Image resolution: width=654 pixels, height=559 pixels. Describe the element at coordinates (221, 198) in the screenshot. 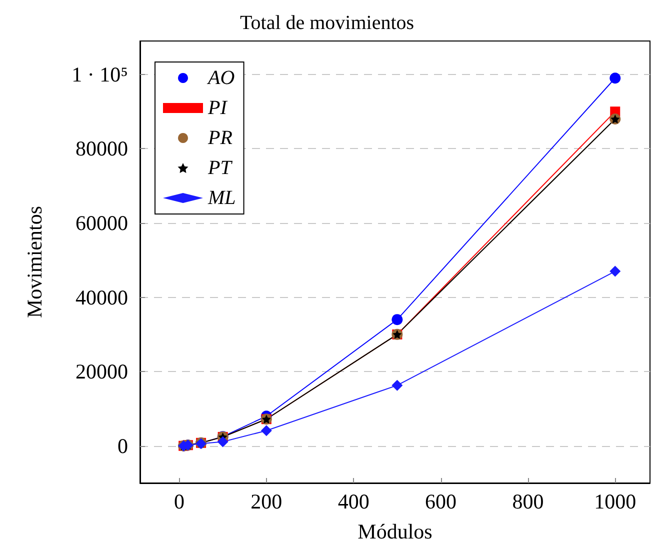

I see `legend-label: ML` at that location.